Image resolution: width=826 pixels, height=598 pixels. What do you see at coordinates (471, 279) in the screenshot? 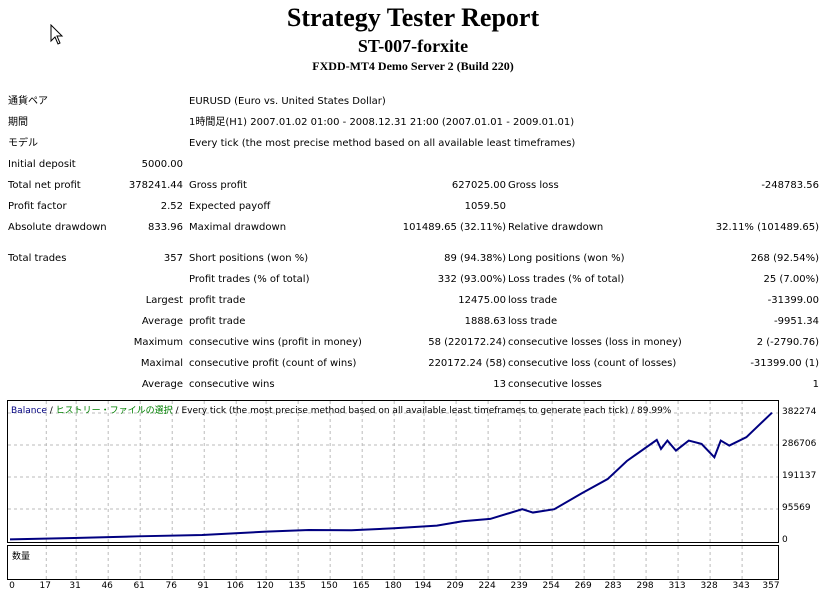
I see `stat-value: 332 (93.00%)` at bounding box center [471, 279].